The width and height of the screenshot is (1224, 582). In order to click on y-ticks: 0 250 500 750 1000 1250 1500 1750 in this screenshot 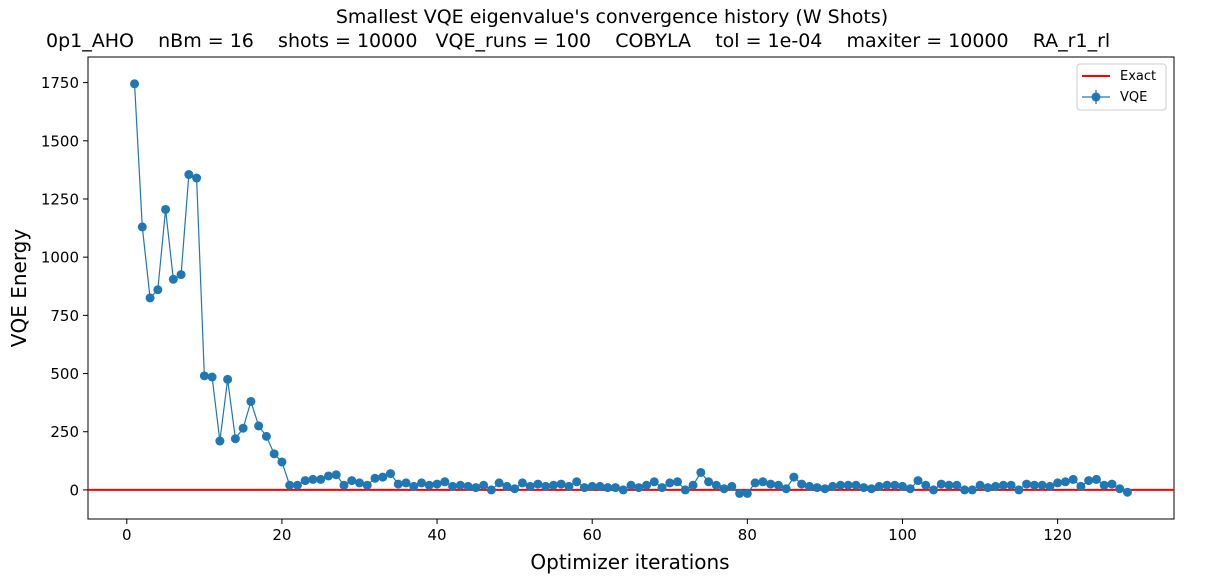, I will do `click(64, 286)`.